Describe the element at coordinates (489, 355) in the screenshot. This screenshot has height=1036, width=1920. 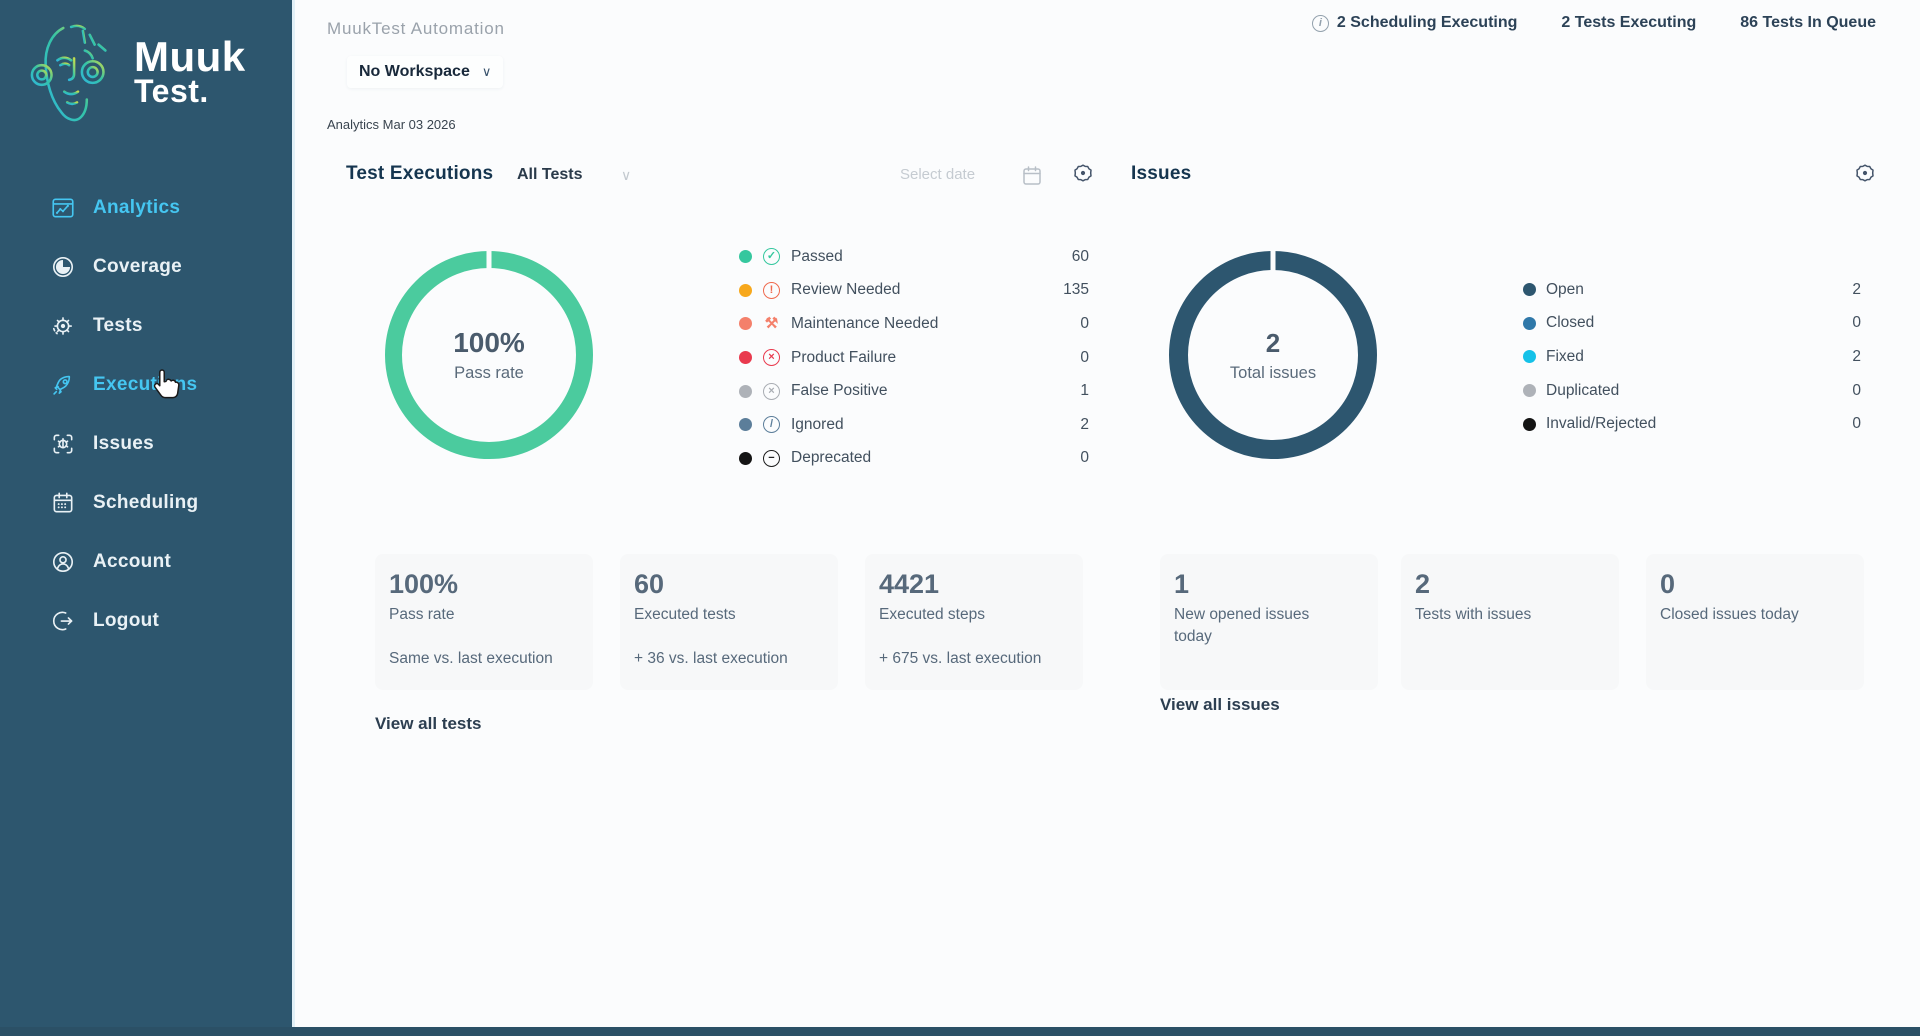
I see `pass-rate-donut-chart: 100% Pass rate` at that location.